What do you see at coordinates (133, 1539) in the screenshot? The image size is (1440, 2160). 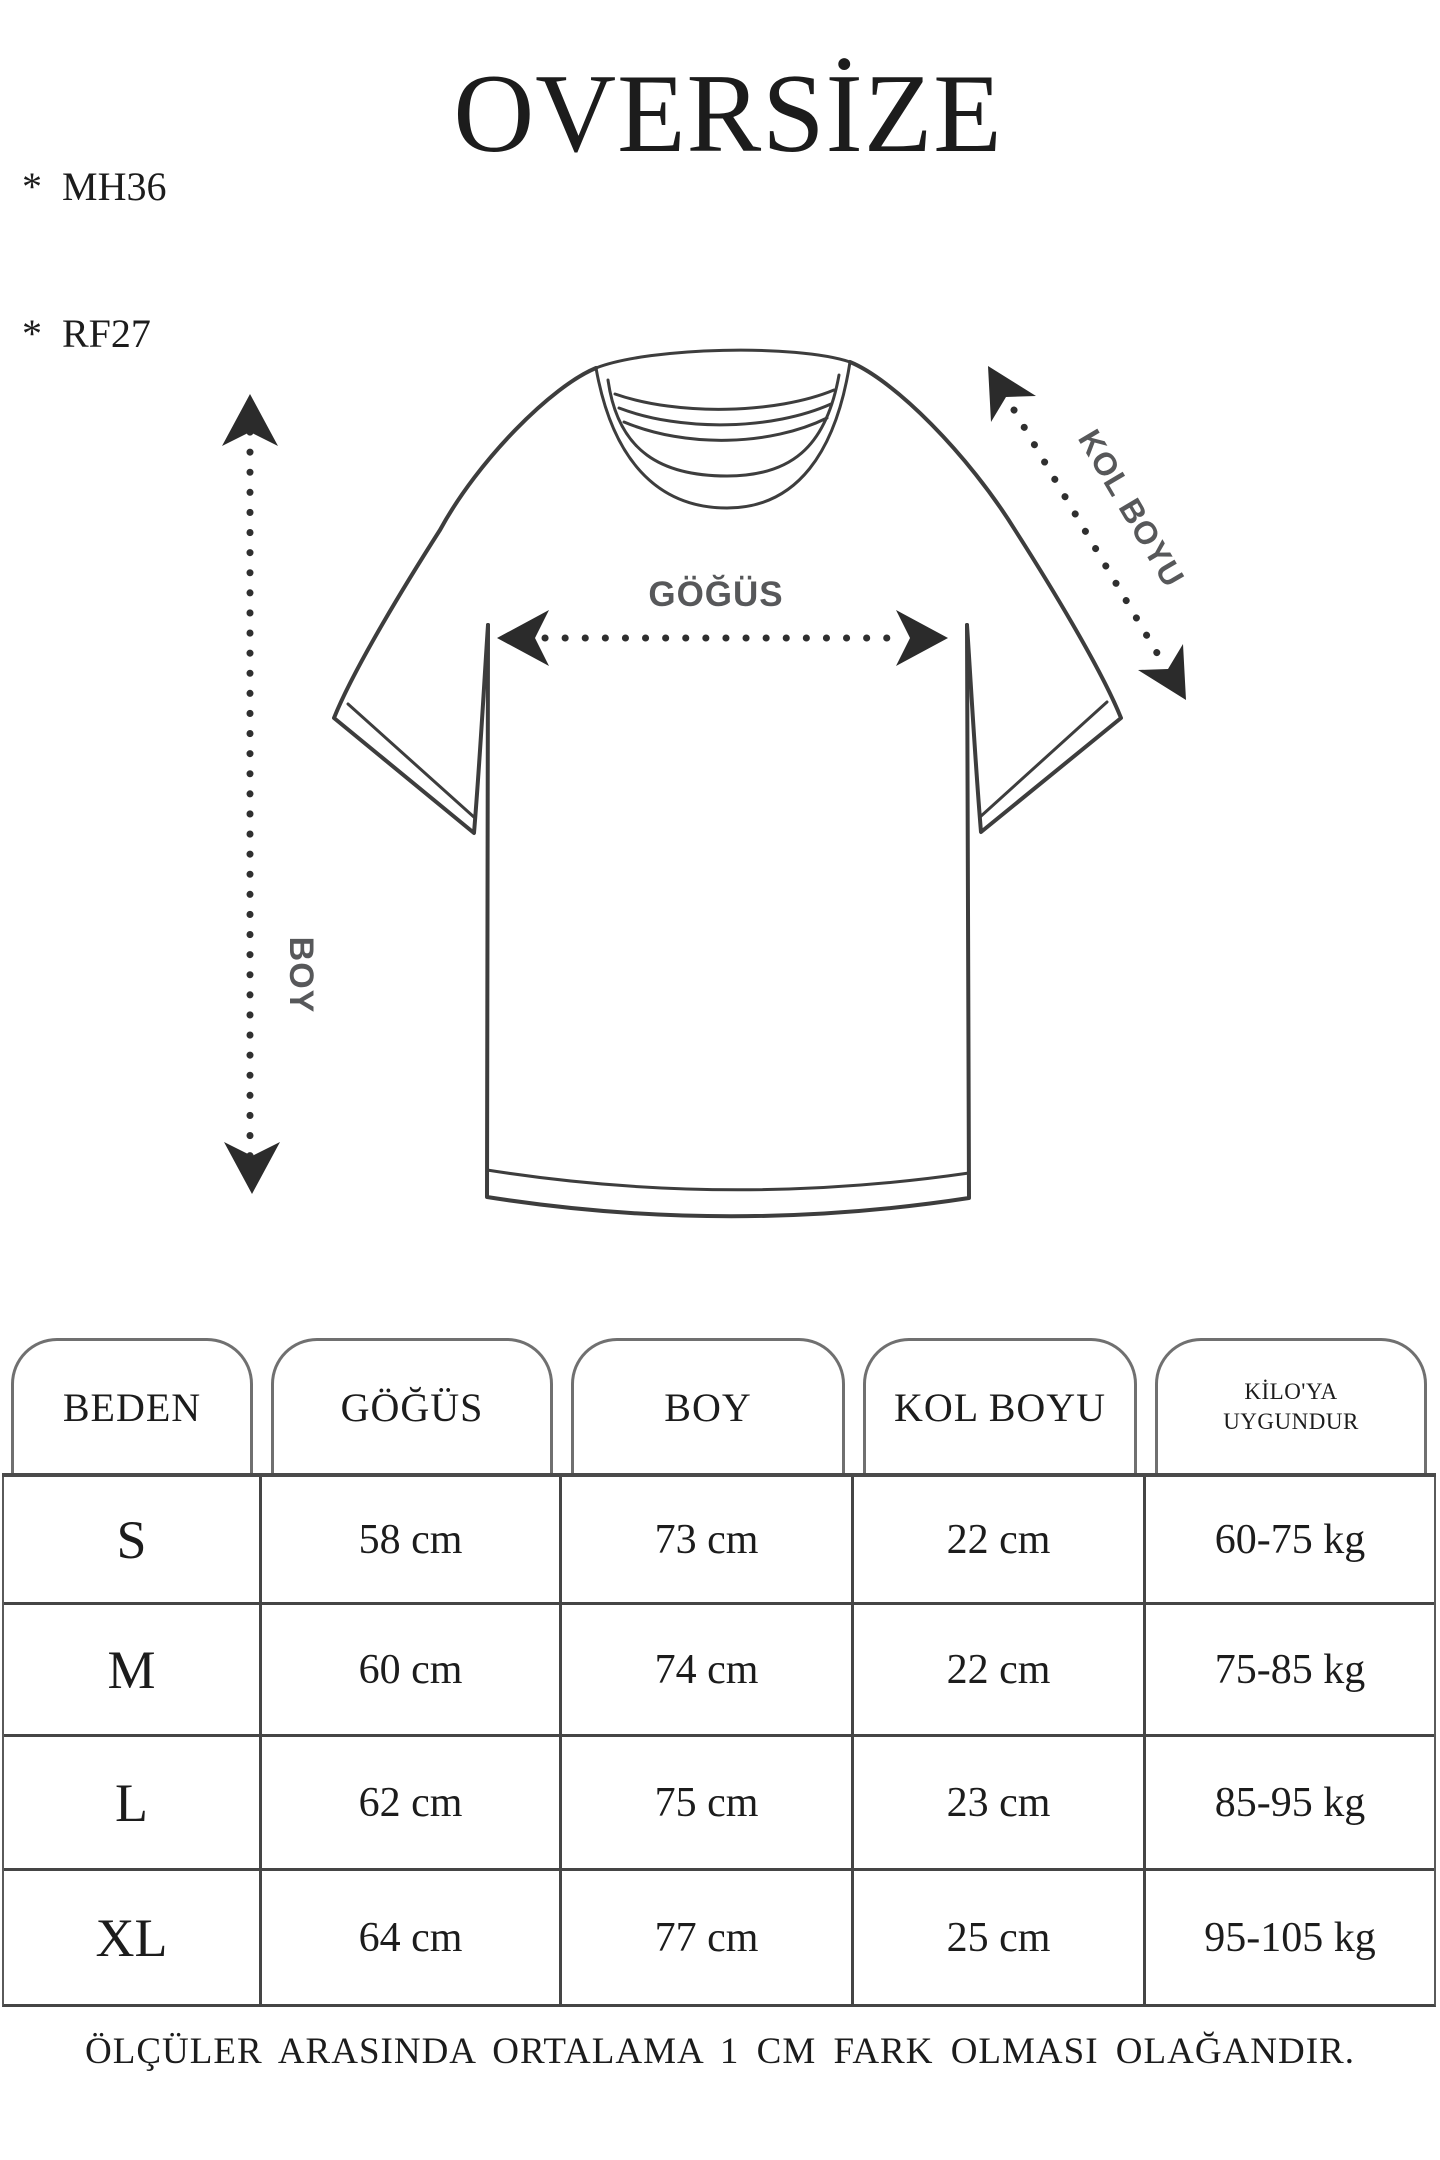 I see `cell-size: S` at bounding box center [133, 1539].